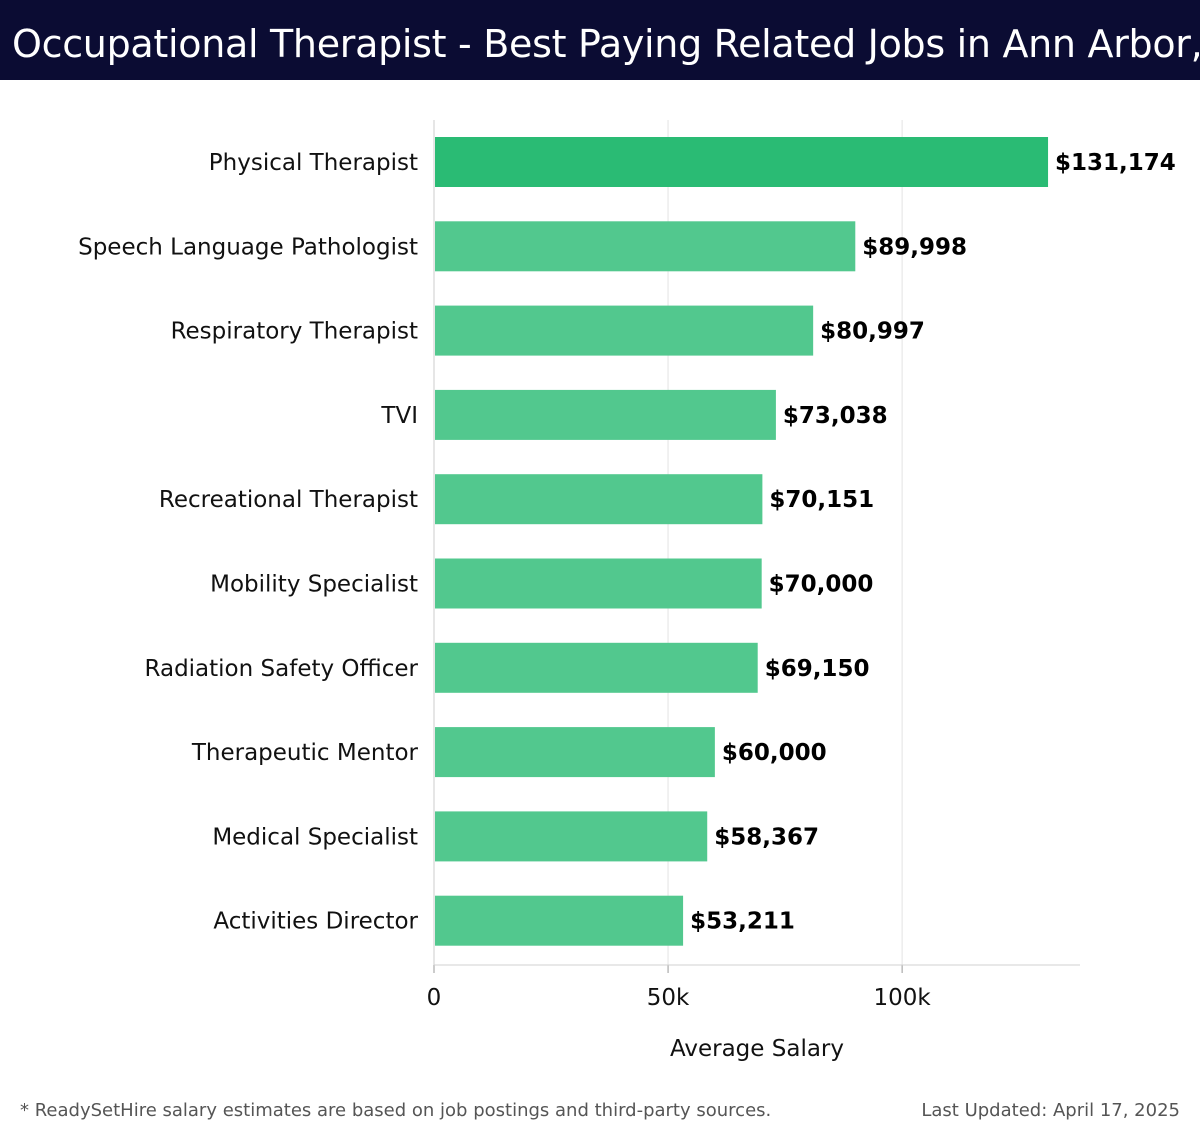 The width and height of the screenshot is (1200, 1140). Describe the element at coordinates (282, 669) in the screenshot. I see `category-label: Radiation Safety Officer` at that location.